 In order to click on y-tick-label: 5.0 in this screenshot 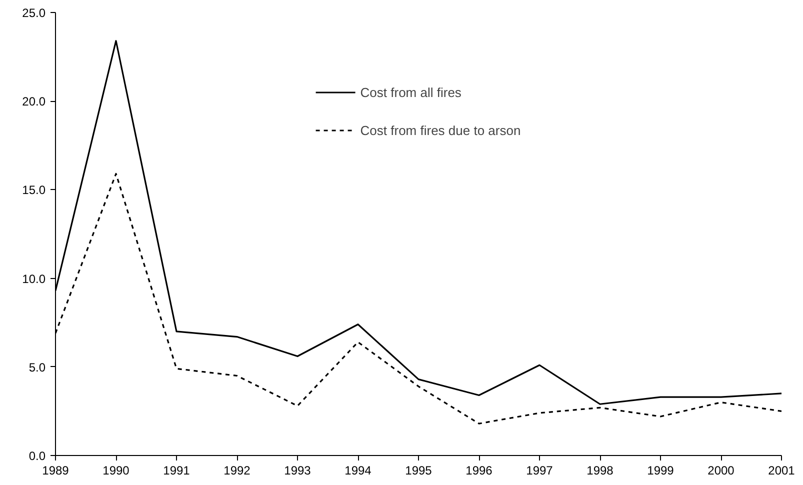, I will do `click(37, 367)`.